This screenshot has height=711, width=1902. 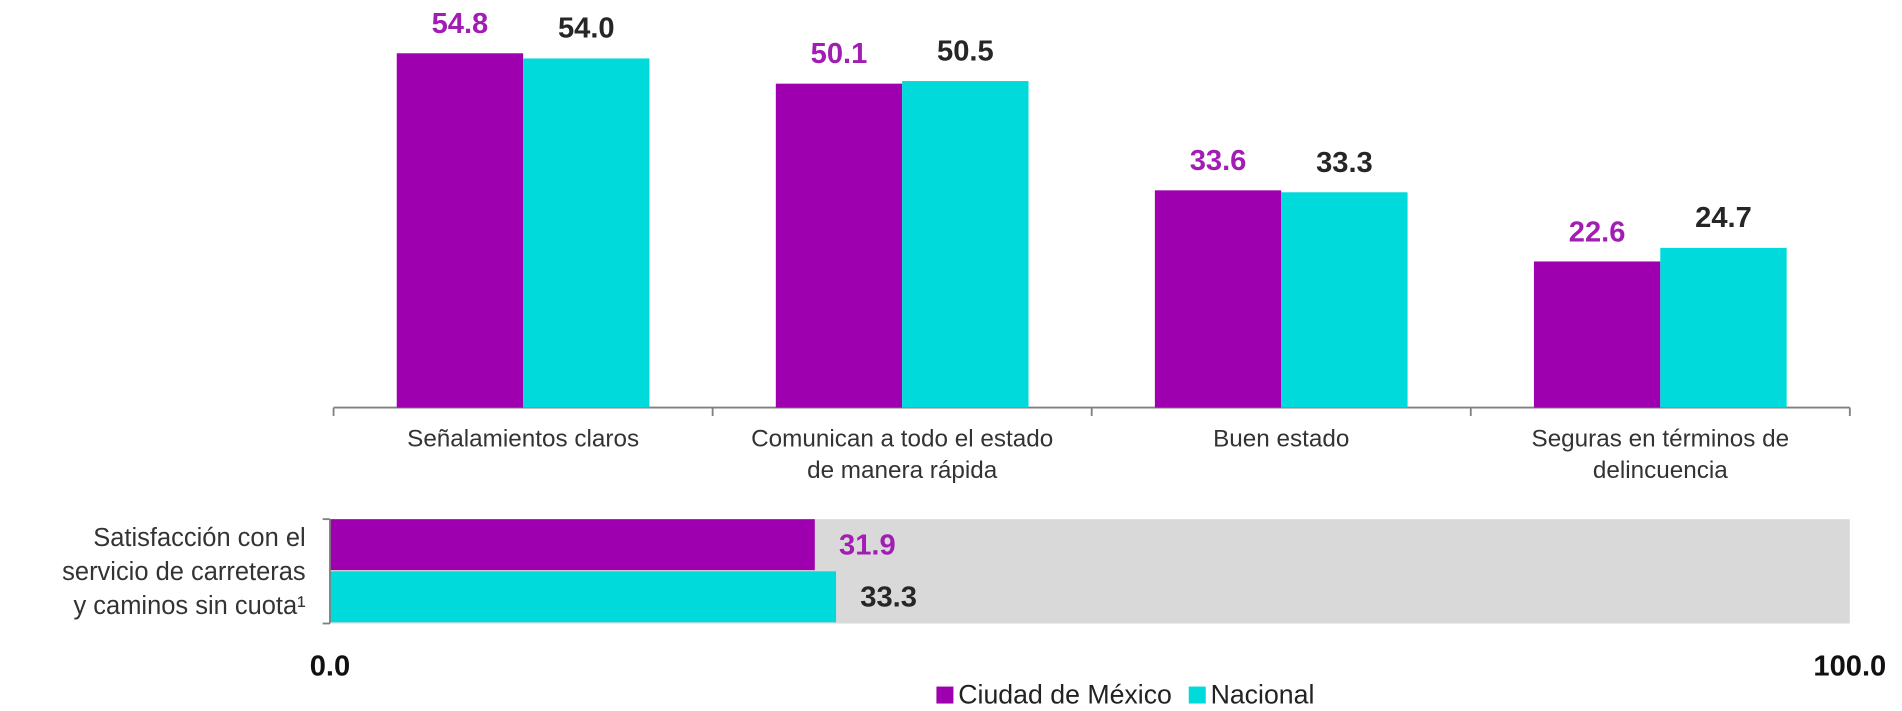 I want to click on x-tick-label: Buen estado, so click(x=1281, y=439).